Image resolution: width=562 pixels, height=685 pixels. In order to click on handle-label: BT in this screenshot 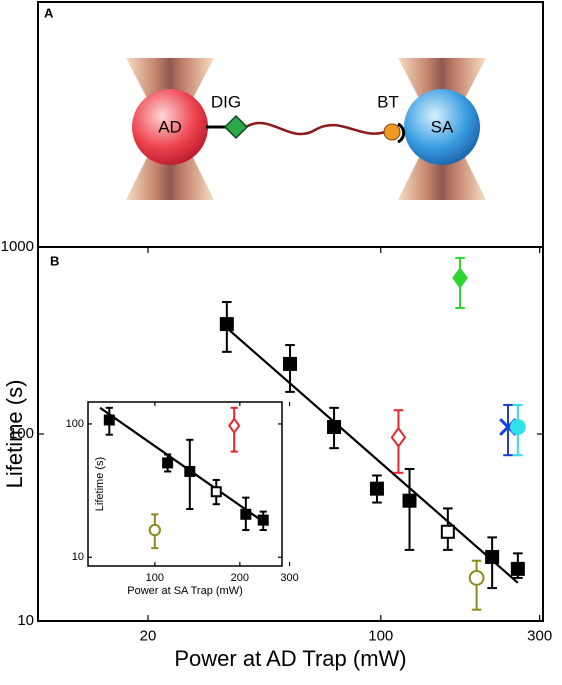, I will do `click(388, 101)`.